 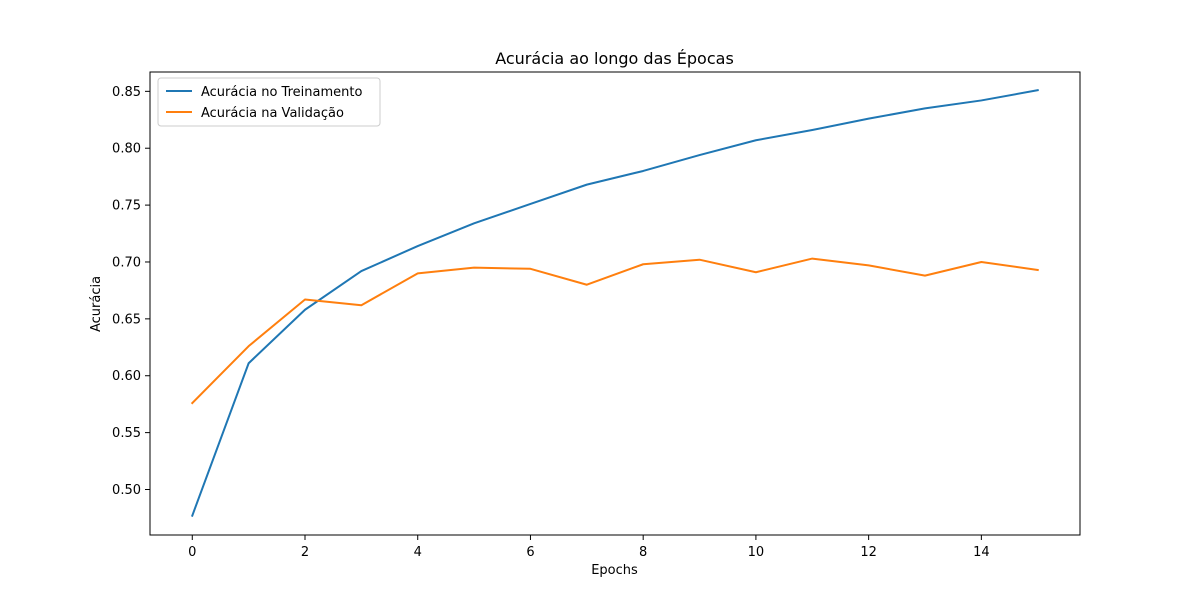 What do you see at coordinates (418, 552) in the screenshot?
I see `x-tick-label: 4` at bounding box center [418, 552].